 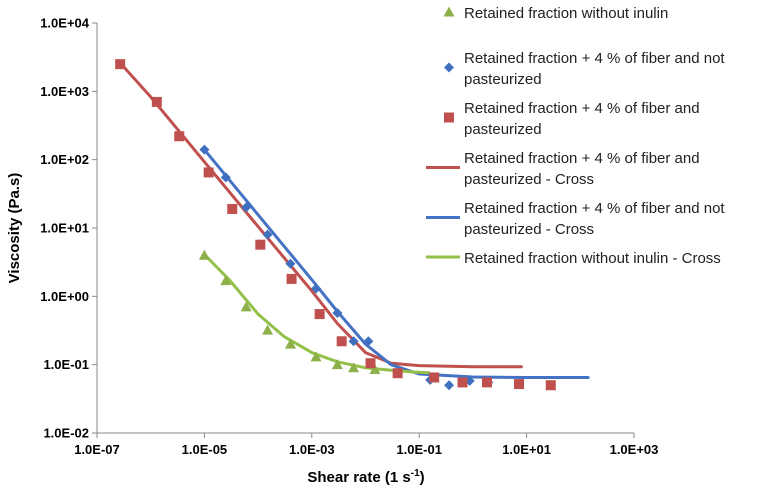 What do you see at coordinates (634, 449) in the screenshot?
I see `x-tick-label: 1.0E+03` at bounding box center [634, 449].